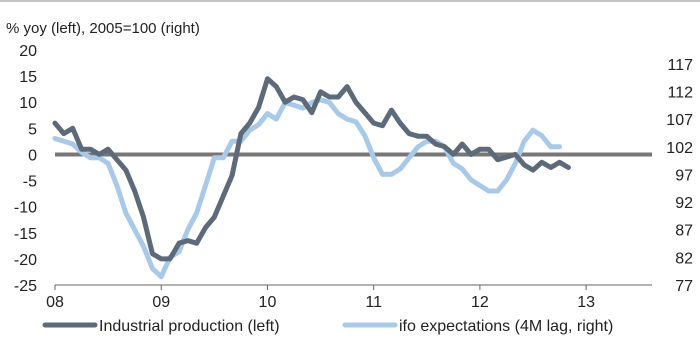 The width and height of the screenshot is (700, 345). Describe the element at coordinates (25, 286) in the screenshot. I see `left-tick-label: -25` at that location.